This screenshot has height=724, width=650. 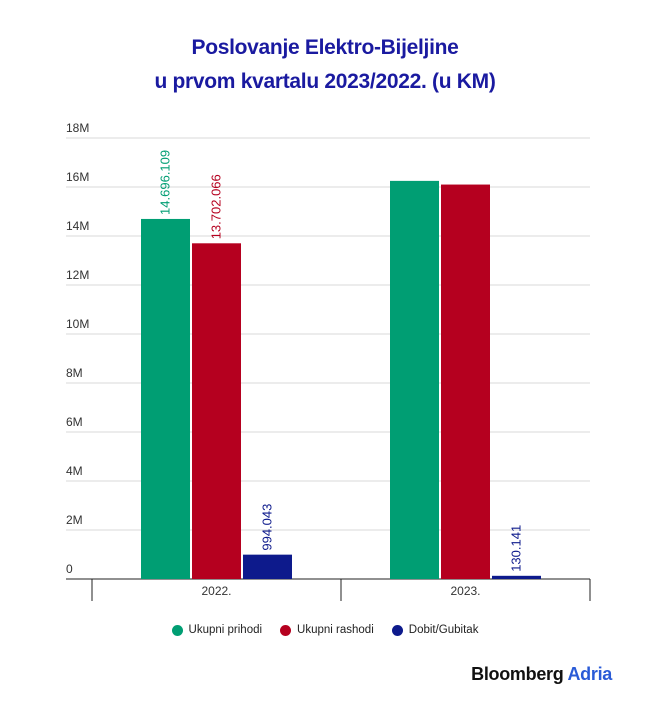 What do you see at coordinates (74, 471) in the screenshot?
I see `y-tick-label: 4M` at bounding box center [74, 471].